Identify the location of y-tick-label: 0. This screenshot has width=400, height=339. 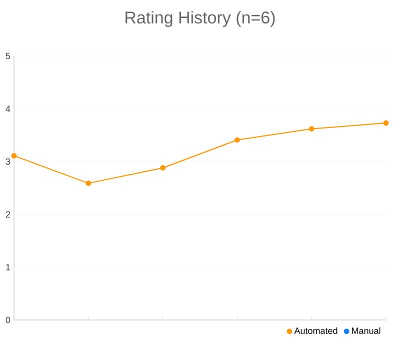
(8, 319).